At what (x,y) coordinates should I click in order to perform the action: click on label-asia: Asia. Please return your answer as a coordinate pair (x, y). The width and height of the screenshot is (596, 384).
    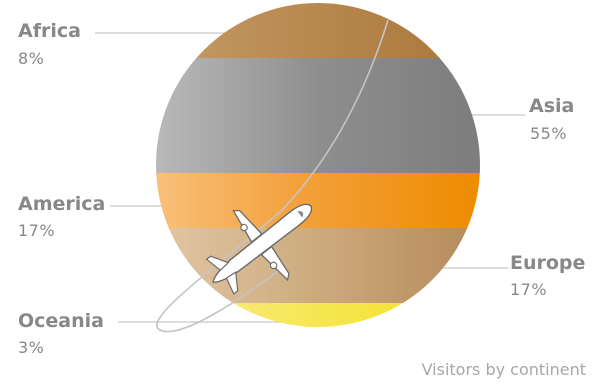
    Looking at the image, I should click on (552, 106).